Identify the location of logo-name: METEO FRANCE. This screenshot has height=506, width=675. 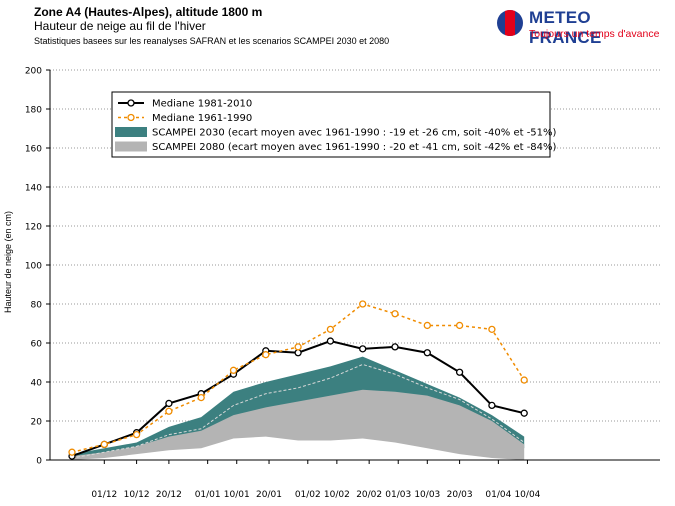
(565, 27).